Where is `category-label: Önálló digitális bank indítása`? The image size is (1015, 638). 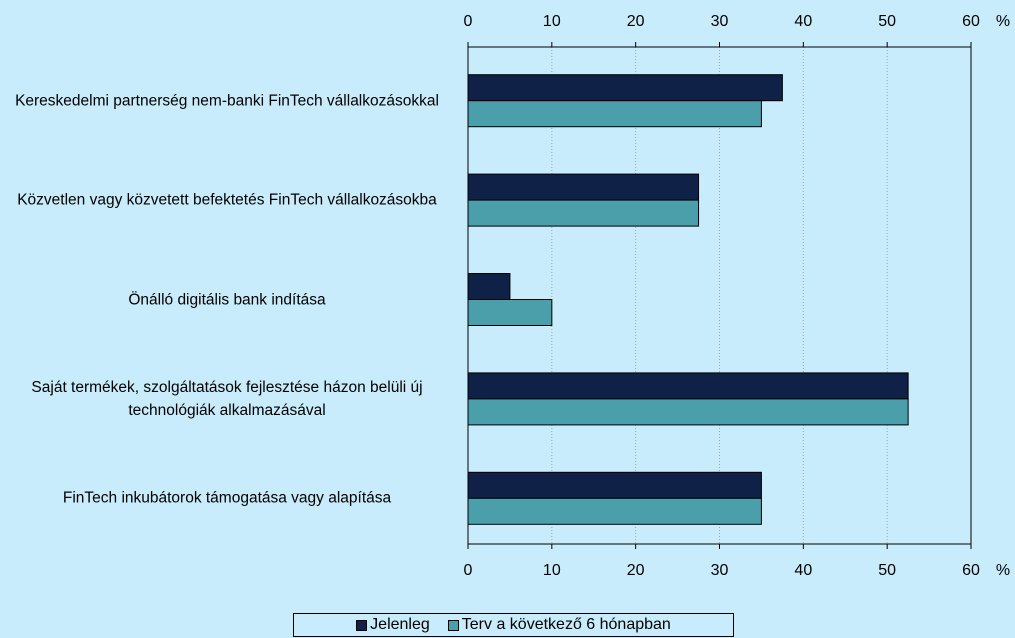
category-label: Önálló digitális bank indítása is located at coordinates (227, 299).